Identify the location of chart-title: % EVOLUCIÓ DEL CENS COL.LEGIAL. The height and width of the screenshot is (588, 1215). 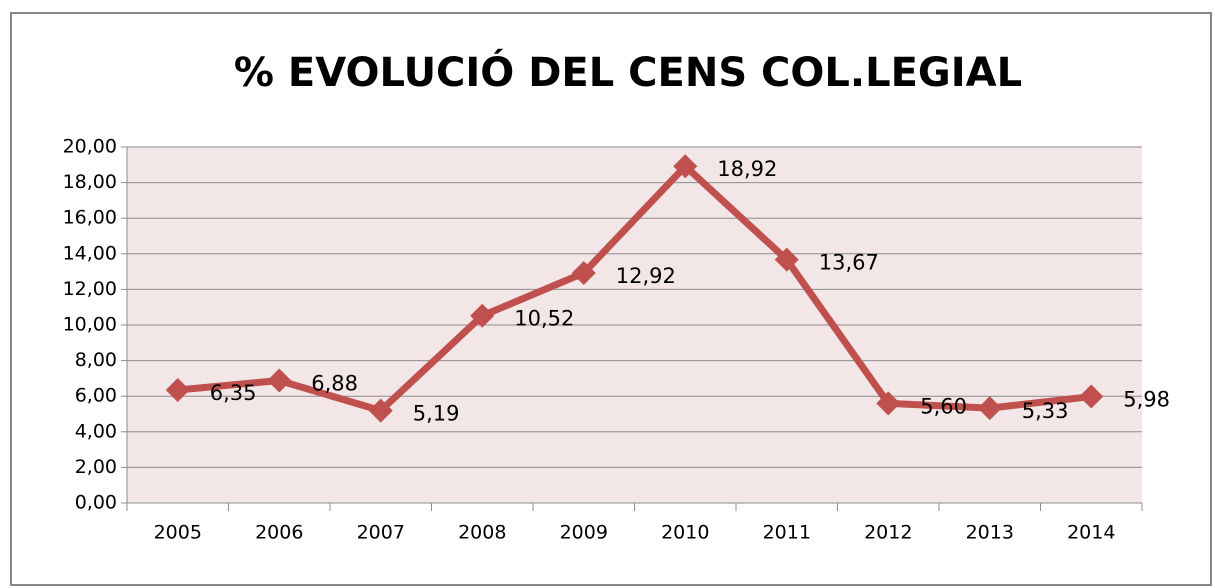
(628, 72).